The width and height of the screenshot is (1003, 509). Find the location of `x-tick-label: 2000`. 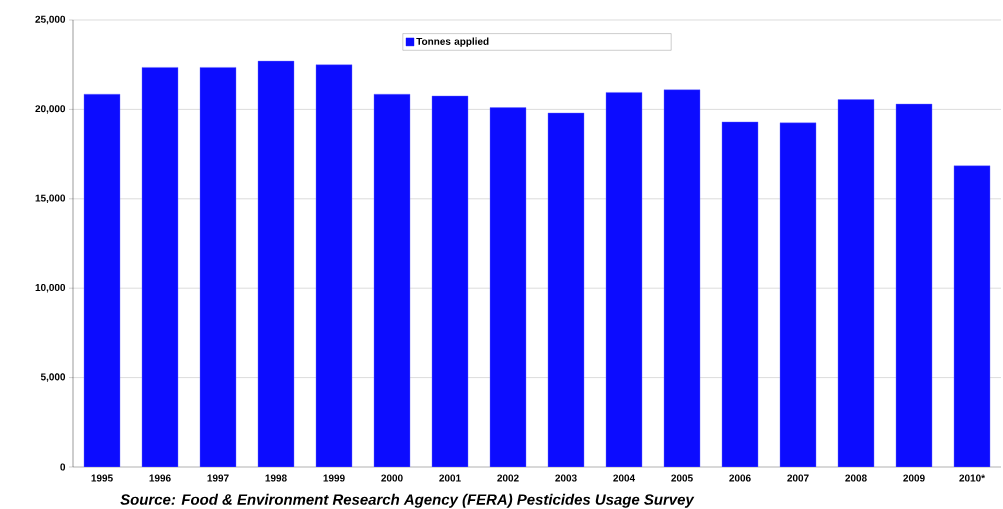

x-tick-label: 2000 is located at coordinates (392, 478).